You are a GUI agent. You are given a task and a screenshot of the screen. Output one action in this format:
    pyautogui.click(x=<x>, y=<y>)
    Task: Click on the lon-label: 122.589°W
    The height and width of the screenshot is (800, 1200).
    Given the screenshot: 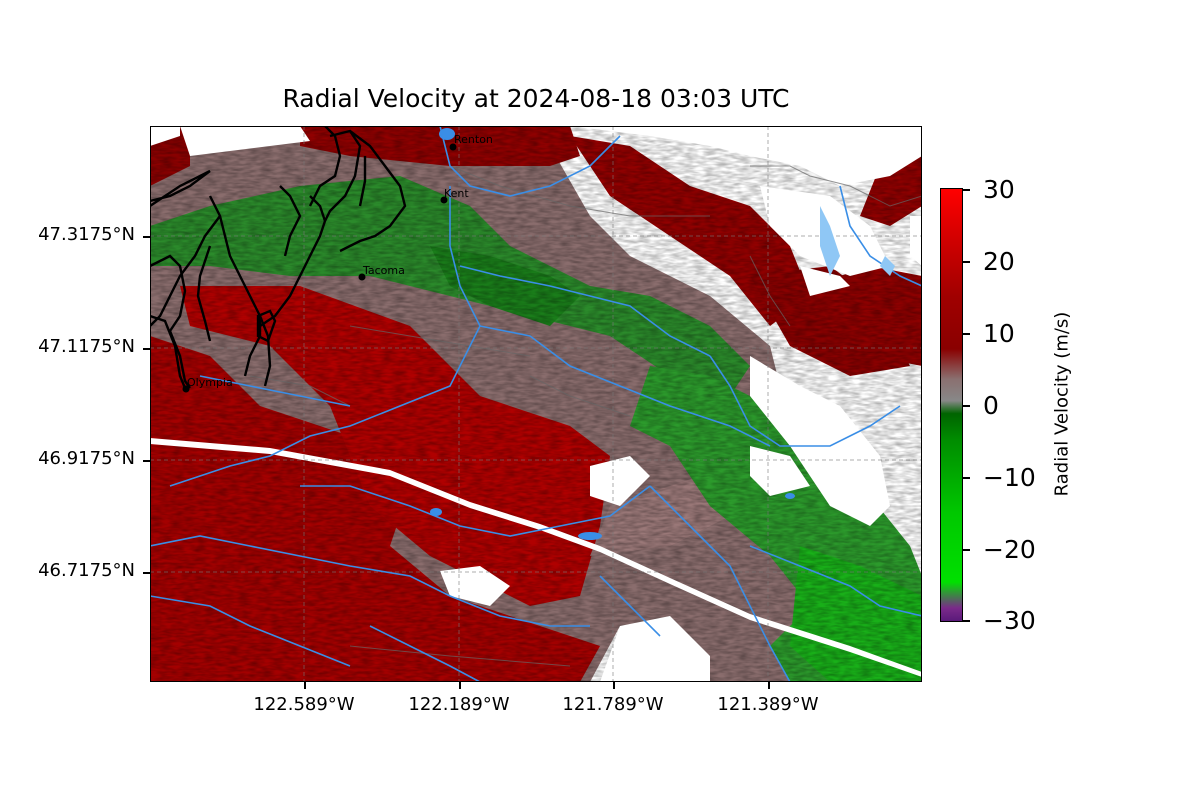 What is the action you would take?
    pyautogui.click(x=304, y=704)
    